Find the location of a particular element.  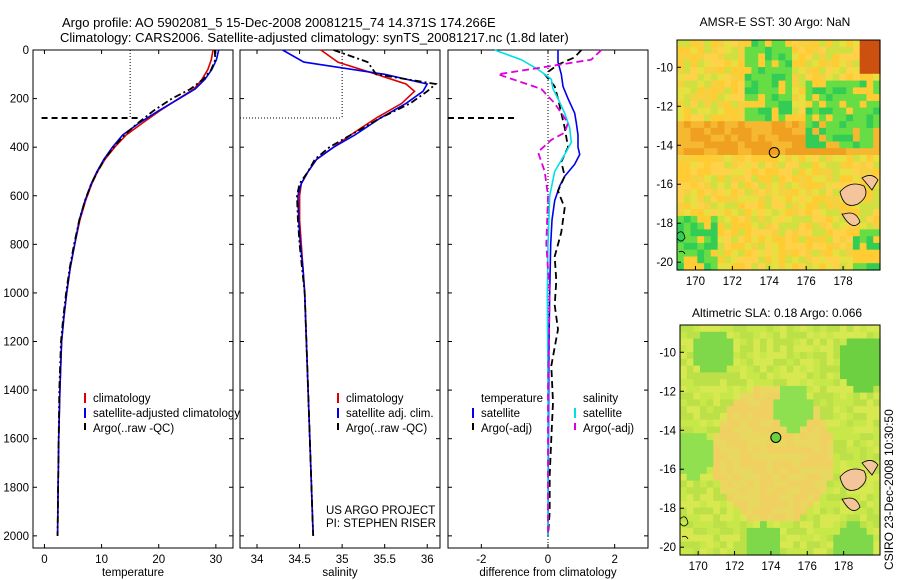

legend-label: satellite is located at coordinates (602, 414).